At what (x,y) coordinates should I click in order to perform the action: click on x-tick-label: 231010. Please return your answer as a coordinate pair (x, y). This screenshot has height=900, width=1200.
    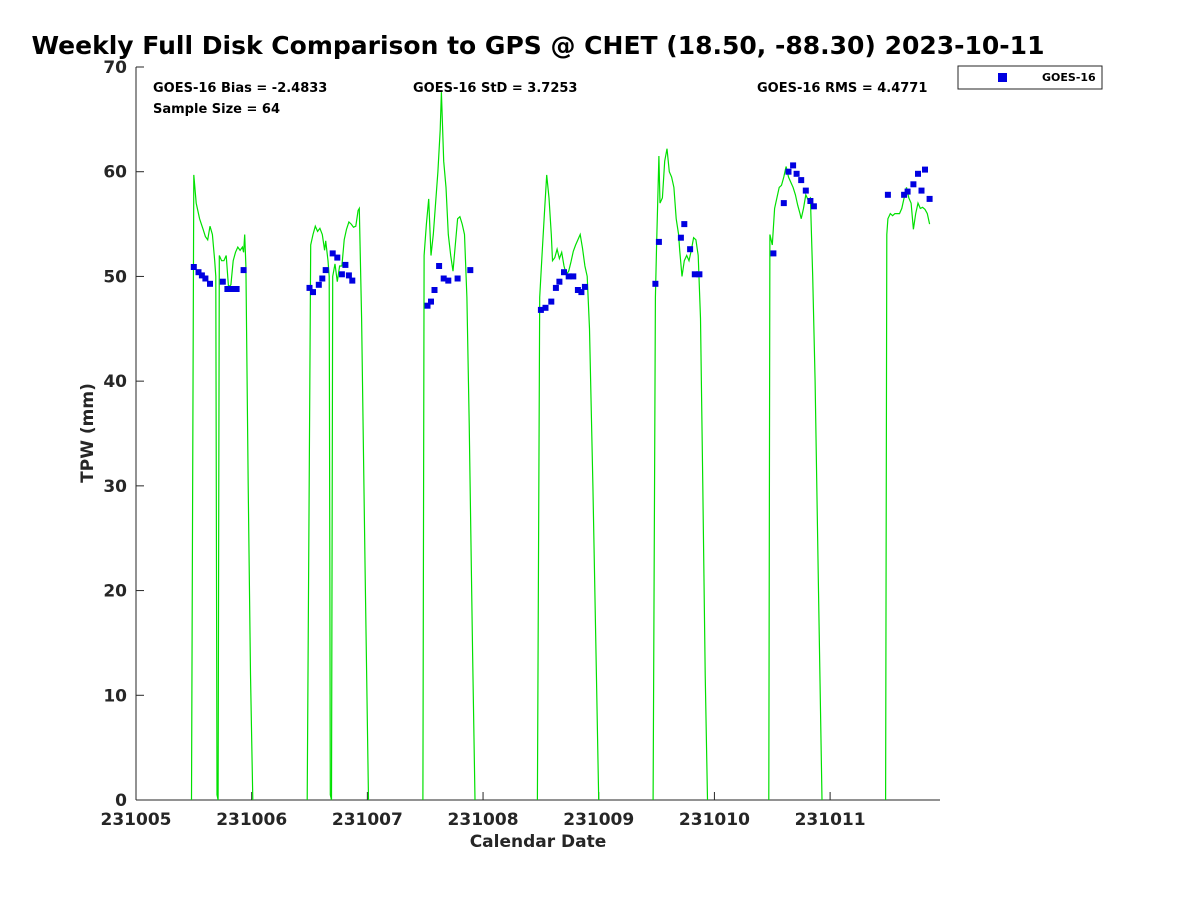
    Looking at the image, I should click on (714, 820).